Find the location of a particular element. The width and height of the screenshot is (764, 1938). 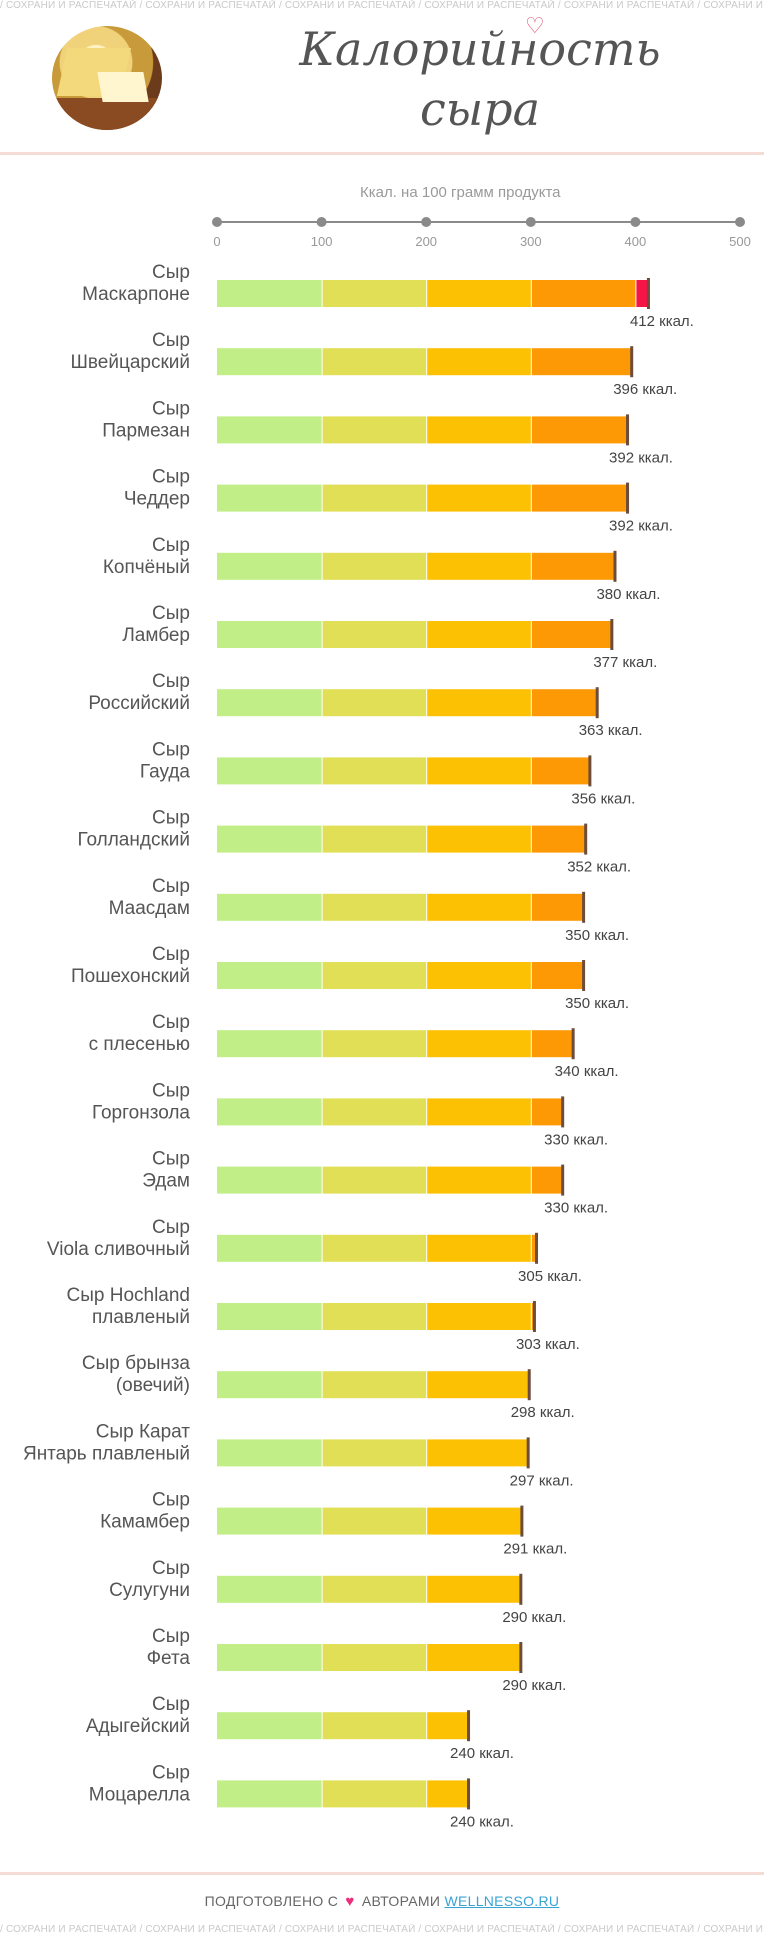

category-label: Сыр Карат is located at coordinates (143, 1431).